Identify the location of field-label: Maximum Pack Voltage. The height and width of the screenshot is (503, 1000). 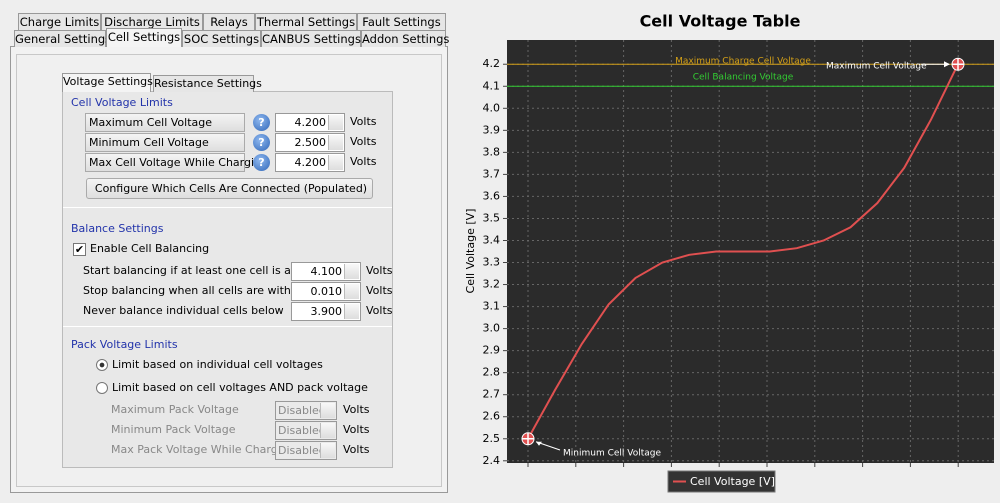
(175, 409).